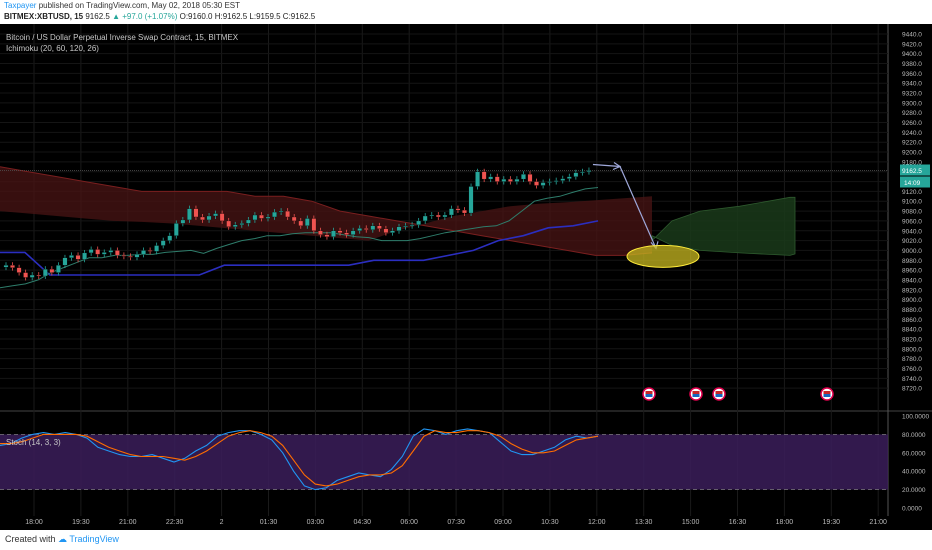  I want to click on footer: Created with ☁ TradingView, so click(466, 540).